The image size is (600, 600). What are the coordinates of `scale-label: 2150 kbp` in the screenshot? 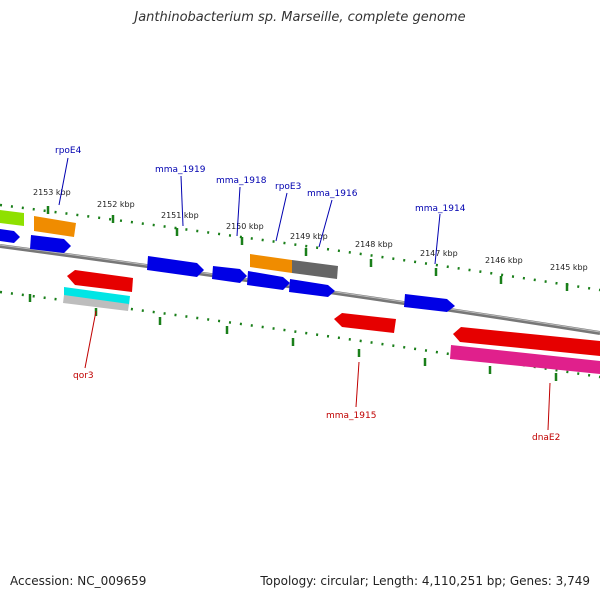 It's located at (245, 226).